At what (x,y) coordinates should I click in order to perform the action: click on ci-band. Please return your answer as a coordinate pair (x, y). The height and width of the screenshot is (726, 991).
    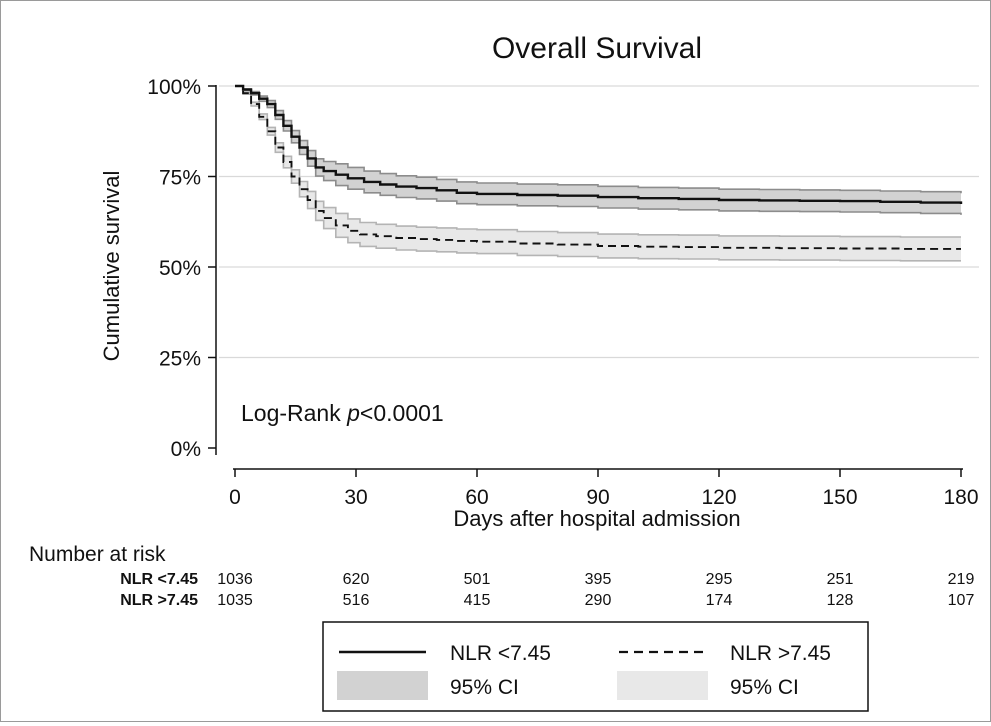
    Looking at the image, I should click on (598, 150).